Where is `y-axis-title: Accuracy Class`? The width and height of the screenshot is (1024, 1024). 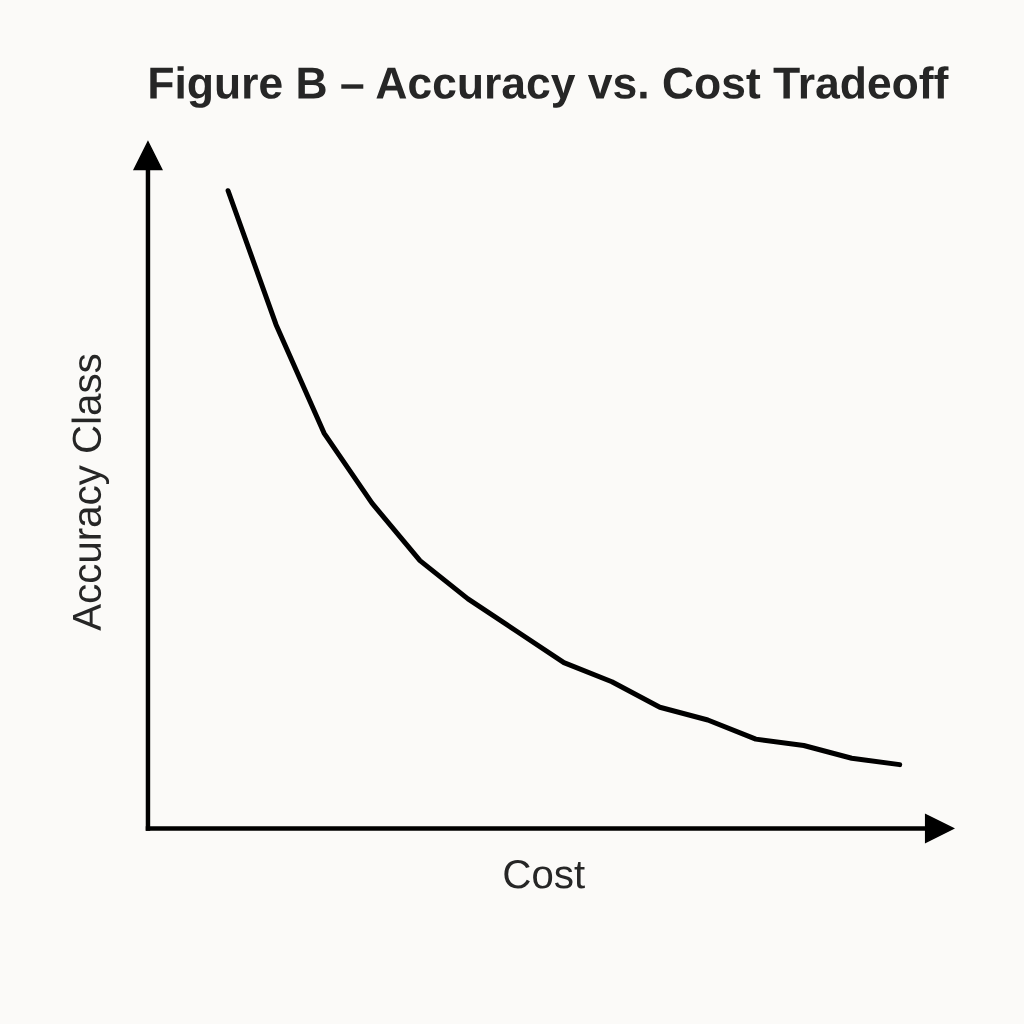 y-axis-title: Accuracy Class is located at coordinates (90, 492).